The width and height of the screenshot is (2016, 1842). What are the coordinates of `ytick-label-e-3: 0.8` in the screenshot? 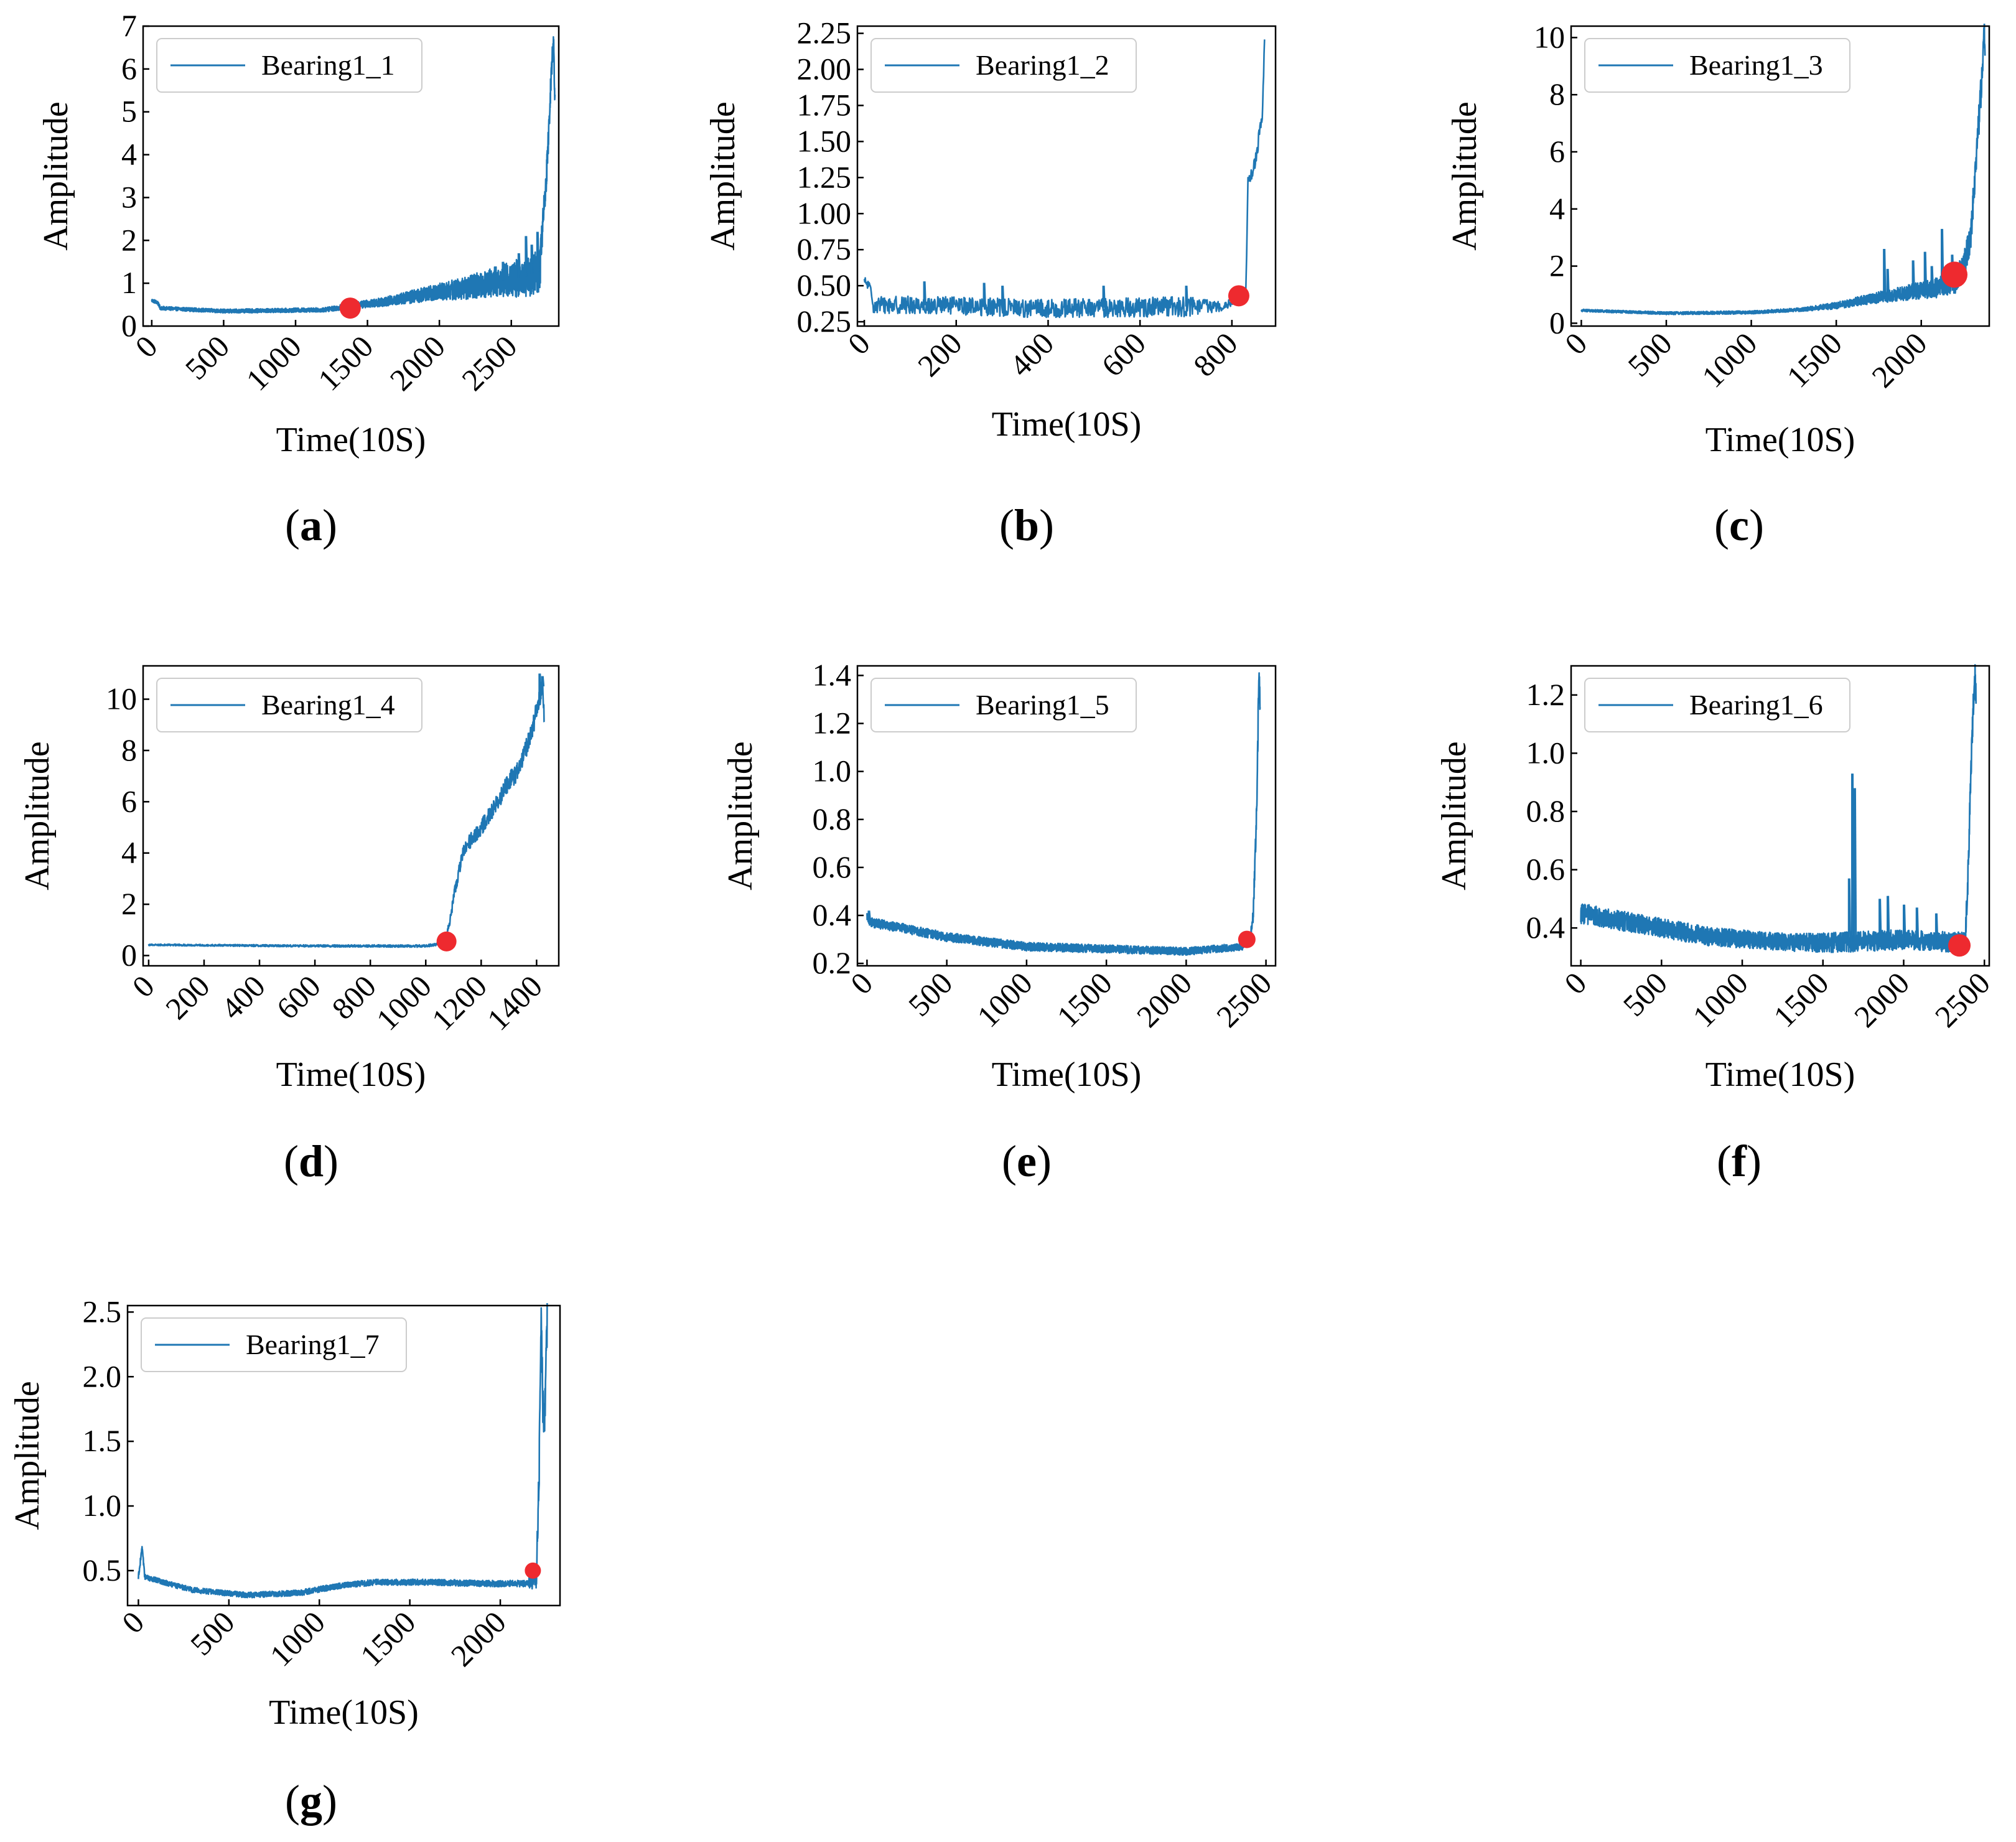 It's located at (833, 819).